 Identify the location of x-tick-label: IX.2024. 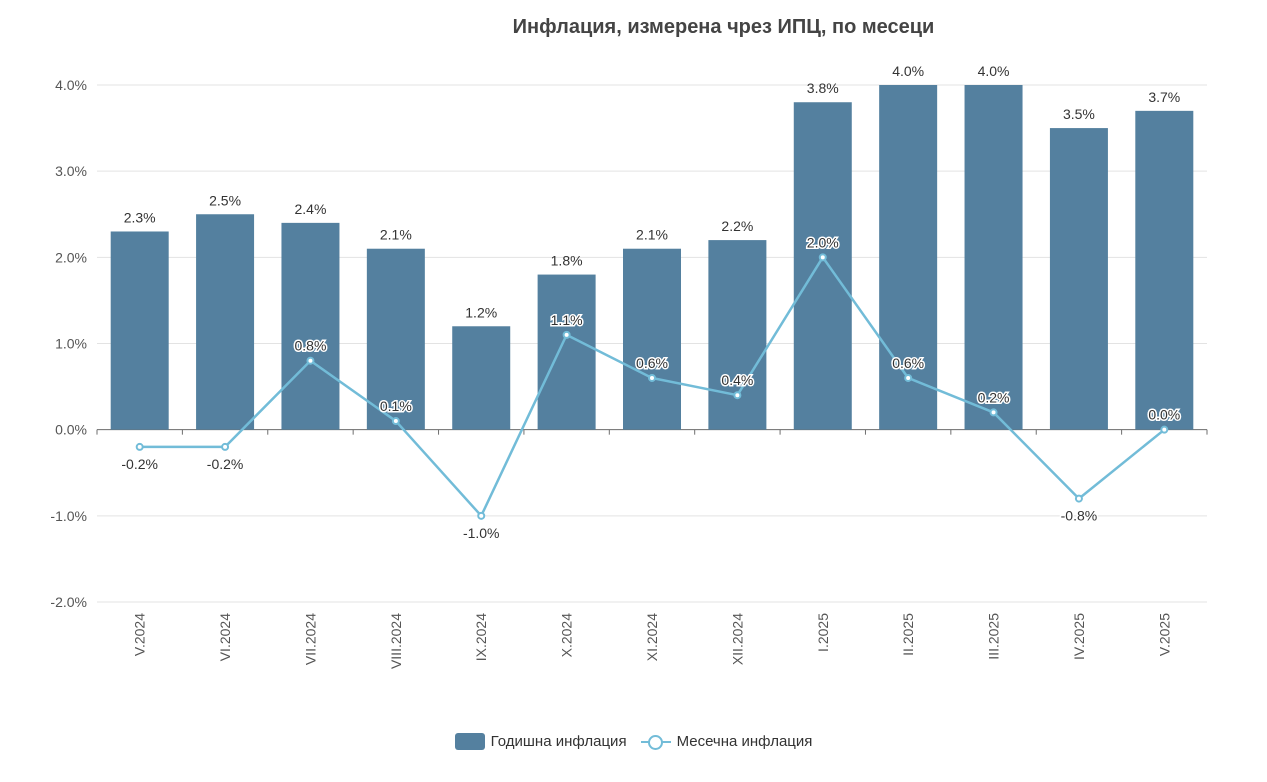
(481, 637).